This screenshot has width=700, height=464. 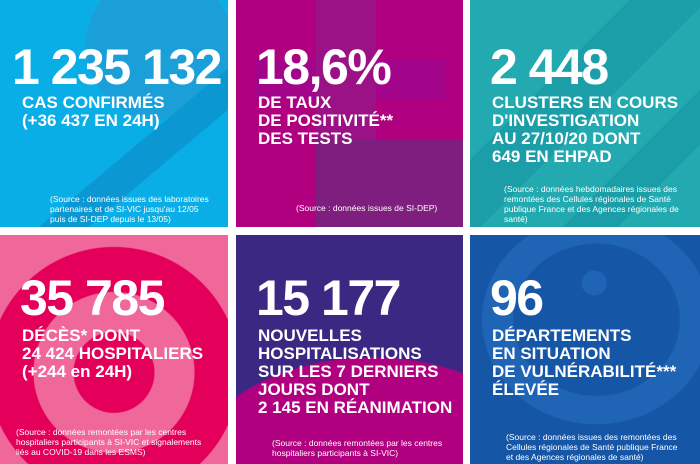 What do you see at coordinates (340, 353) in the screenshot?
I see `label-line: HOSPITALISATIONS` at bounding box center [340, 353].